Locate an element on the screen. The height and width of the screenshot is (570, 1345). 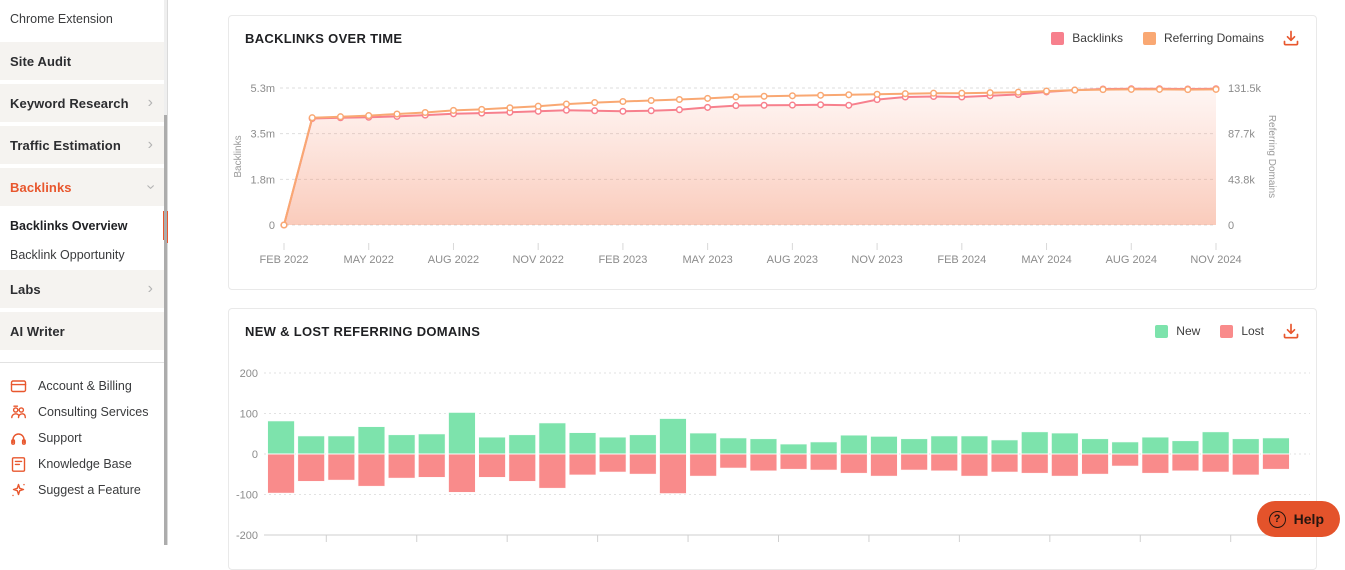
question-mark-icon: ? is located at coordinates (1277, 519).